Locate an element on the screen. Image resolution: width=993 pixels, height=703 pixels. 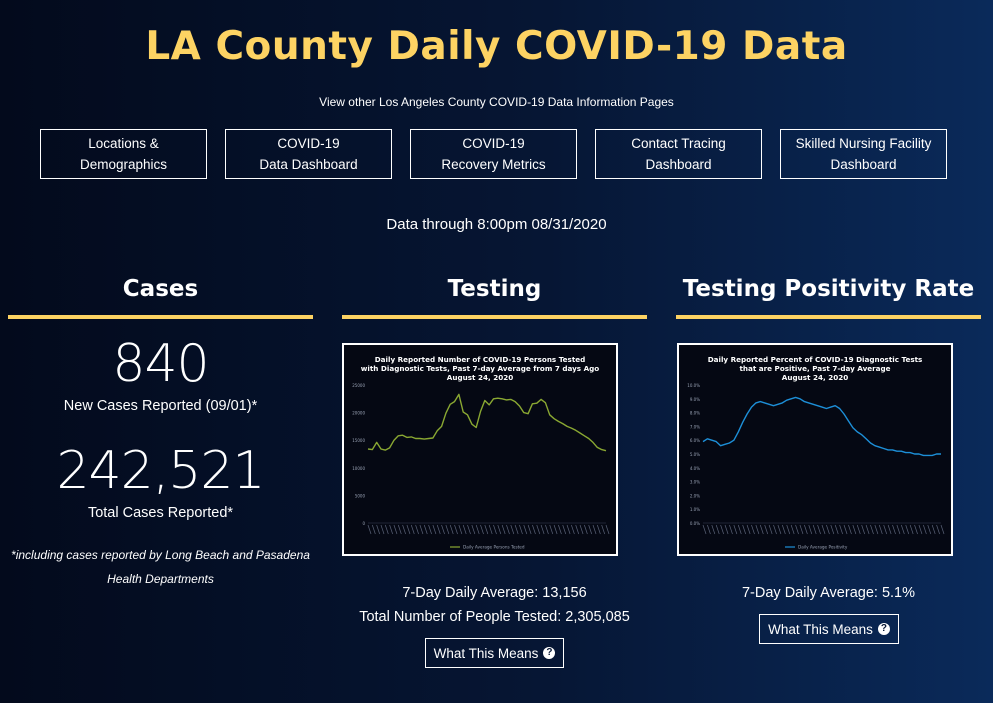
nav-button-line: Demographics is located at coordinates (123, 164).